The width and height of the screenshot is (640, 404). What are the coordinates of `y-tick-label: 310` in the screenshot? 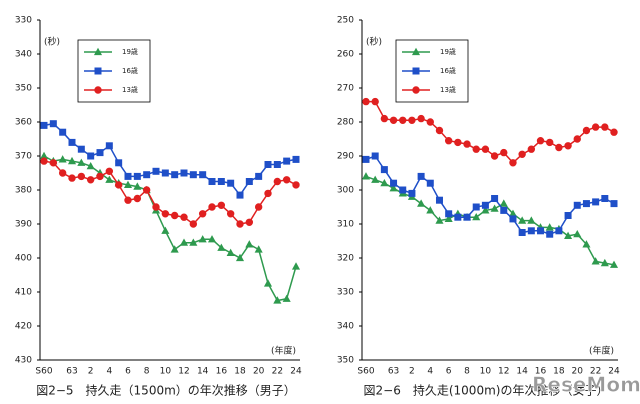 It's located at (345, 225).